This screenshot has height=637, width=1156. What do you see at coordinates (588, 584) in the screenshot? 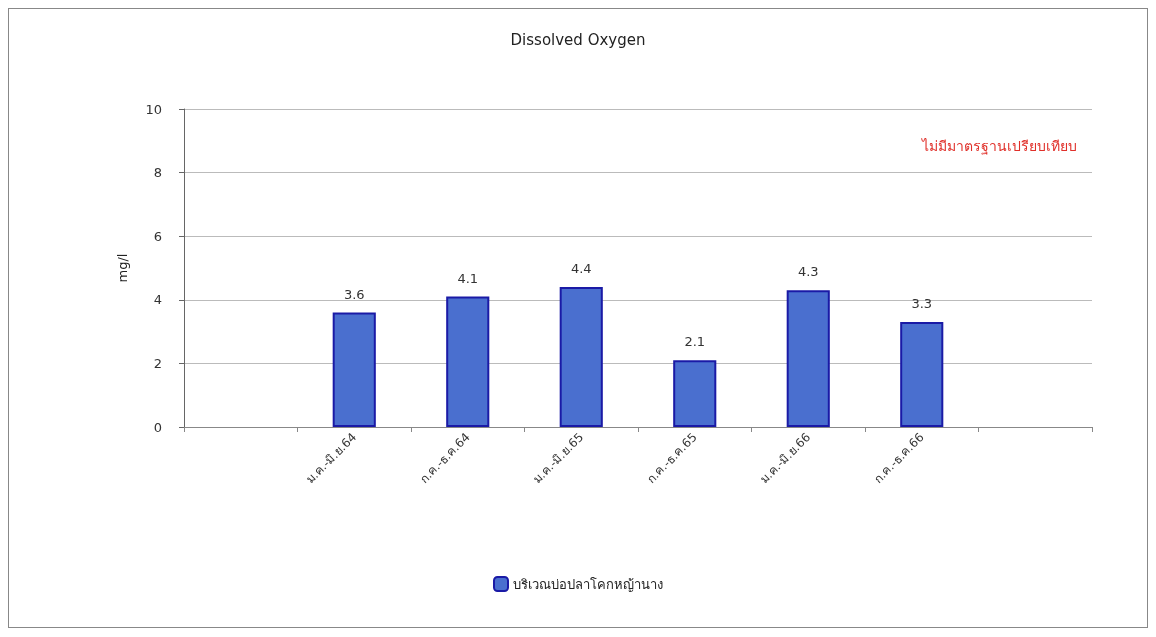
I see `legend-label: บริเวณบ่อปลาโคกหญ้านาง` at bounding box center [588, 584].